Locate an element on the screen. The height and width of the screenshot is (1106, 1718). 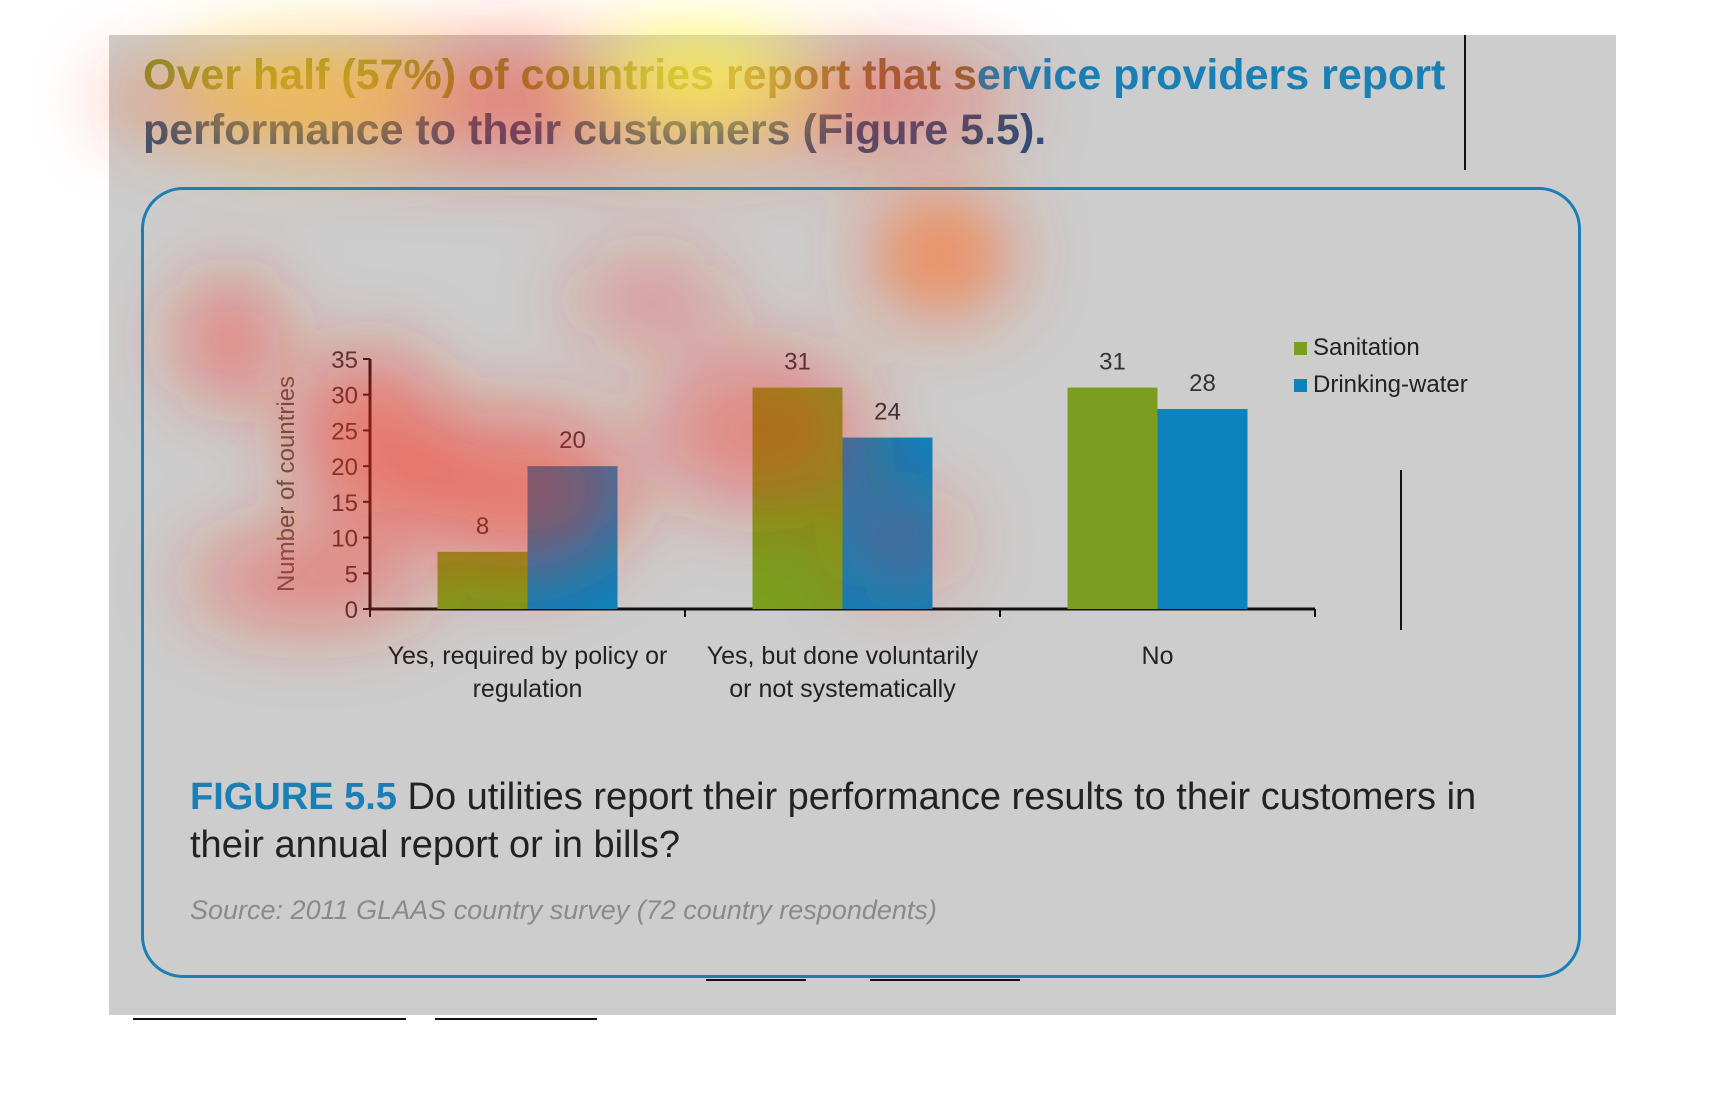
legend-swatch-drinking-water is located at coordinates (1300, 385).